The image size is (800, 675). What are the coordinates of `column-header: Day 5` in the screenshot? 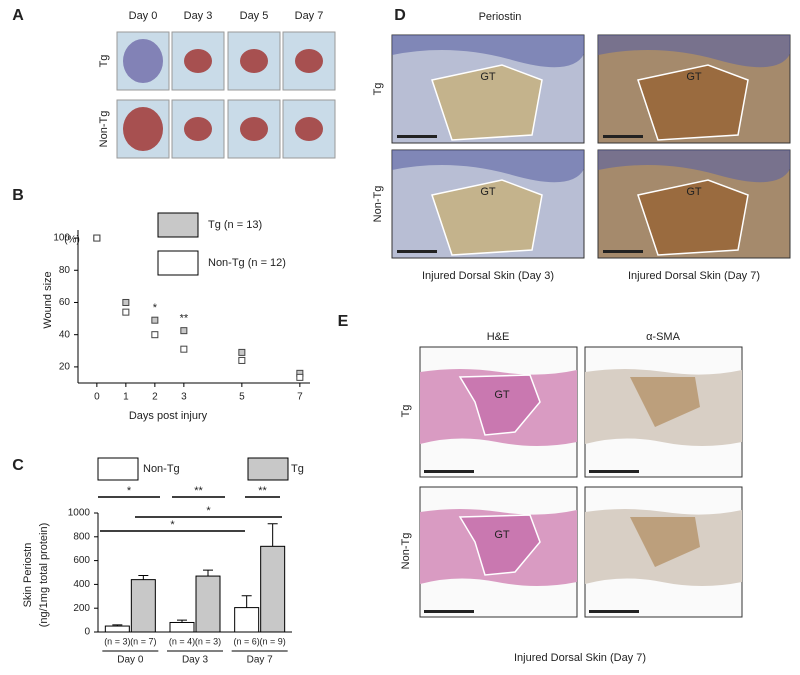 It's located at (254, 16).